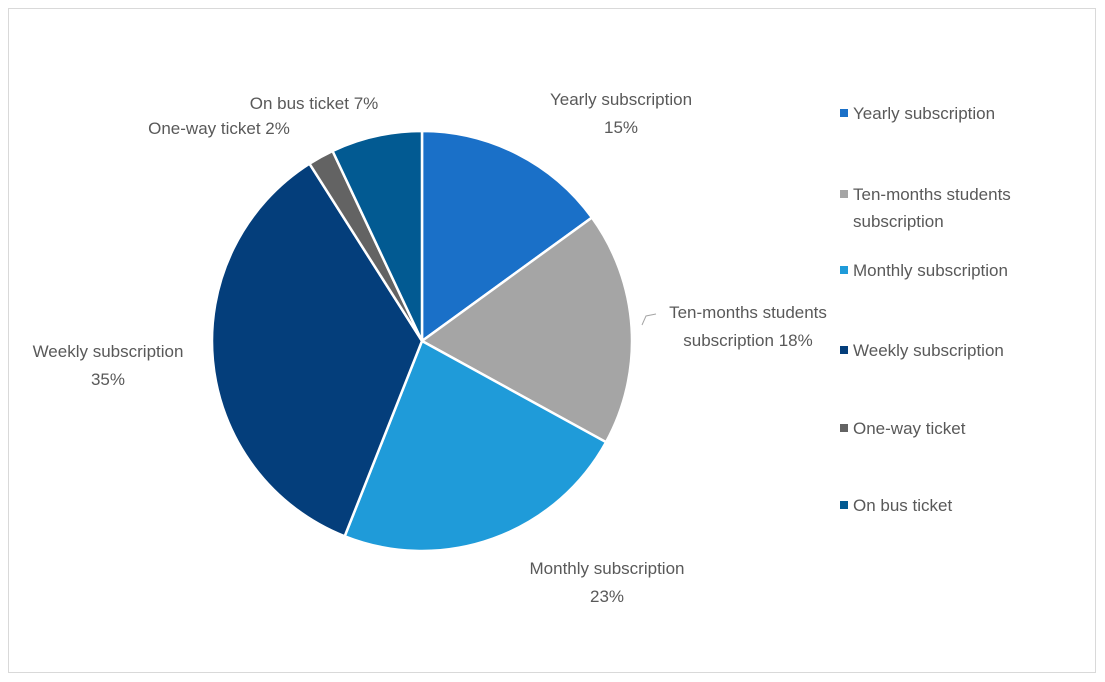  Describe the element at coordinates (607, 596) in the screenshot. I see `label-value: 23%` at that location.